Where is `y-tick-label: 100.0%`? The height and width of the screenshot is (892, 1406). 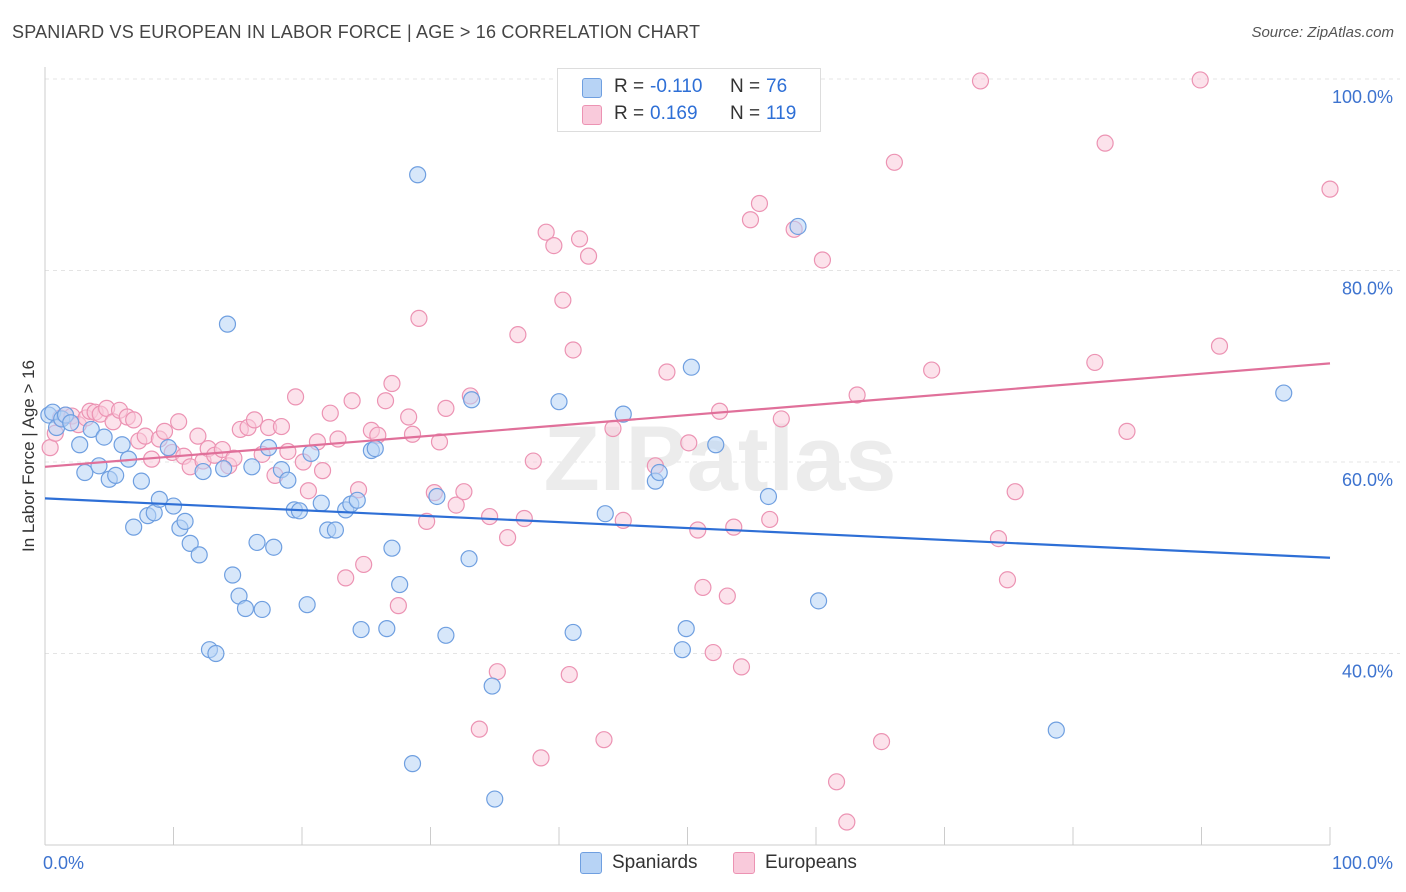
y-tick-label: 100.0% is located at coordinates (1362, 97).